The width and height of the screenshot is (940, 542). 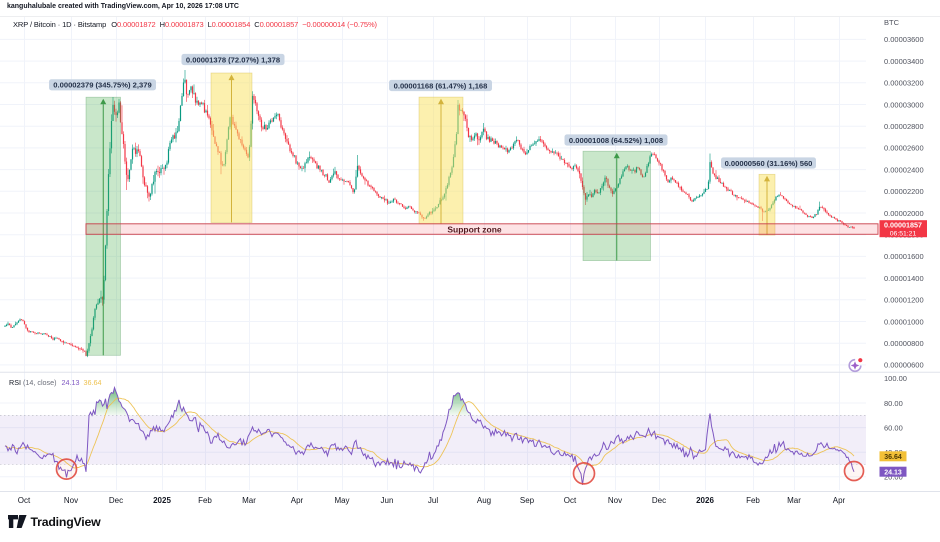 I want to click on rsi-ma-line, so click(x=429, y=433).